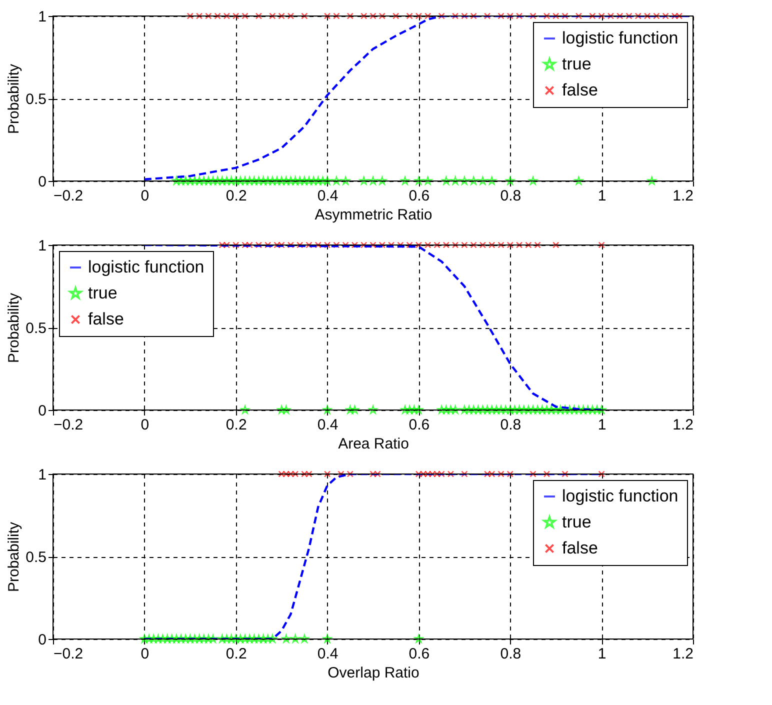 The width and height of the screenshot is (772, 705). I want to click on x-axis-title: Overlap Ratio, so click(374, 673).